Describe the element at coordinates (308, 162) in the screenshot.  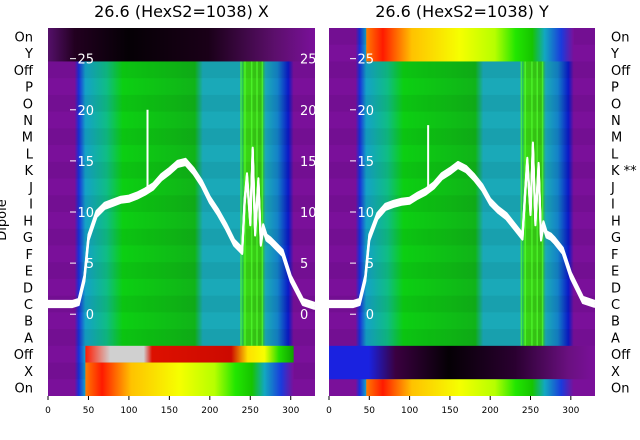
I see `y-tick-label-right: 15` at that location.